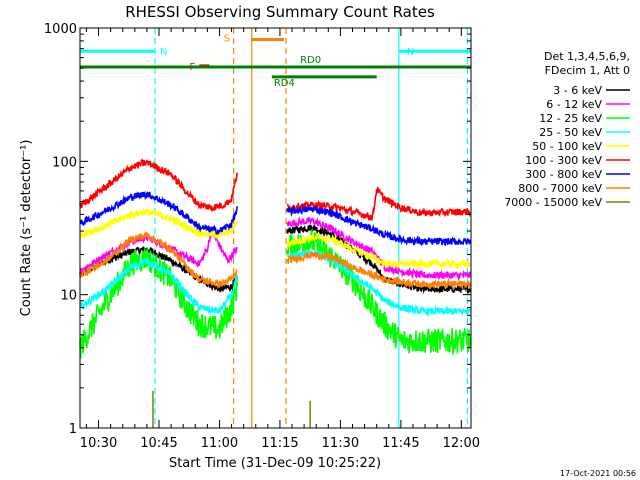 This screenshot has width=640, height=480. What do you see at coordinates (284, 83) in the screenshot?
I see `flag-bar-label: RD4` at bounding box center [284, 83].